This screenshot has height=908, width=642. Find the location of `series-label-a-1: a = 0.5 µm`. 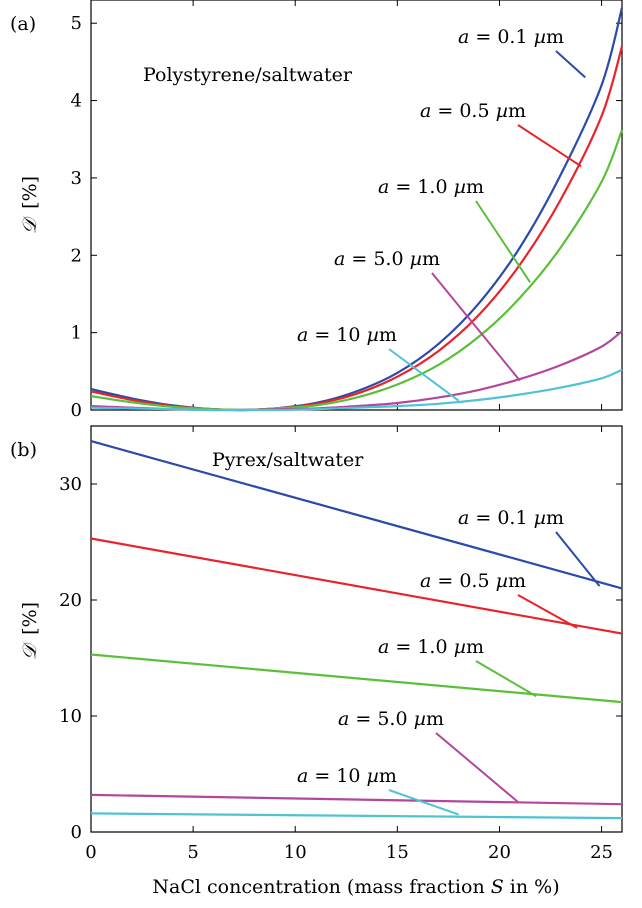

series-label-a-1: a = 0.5 µm is located at coordinates (473, 111).